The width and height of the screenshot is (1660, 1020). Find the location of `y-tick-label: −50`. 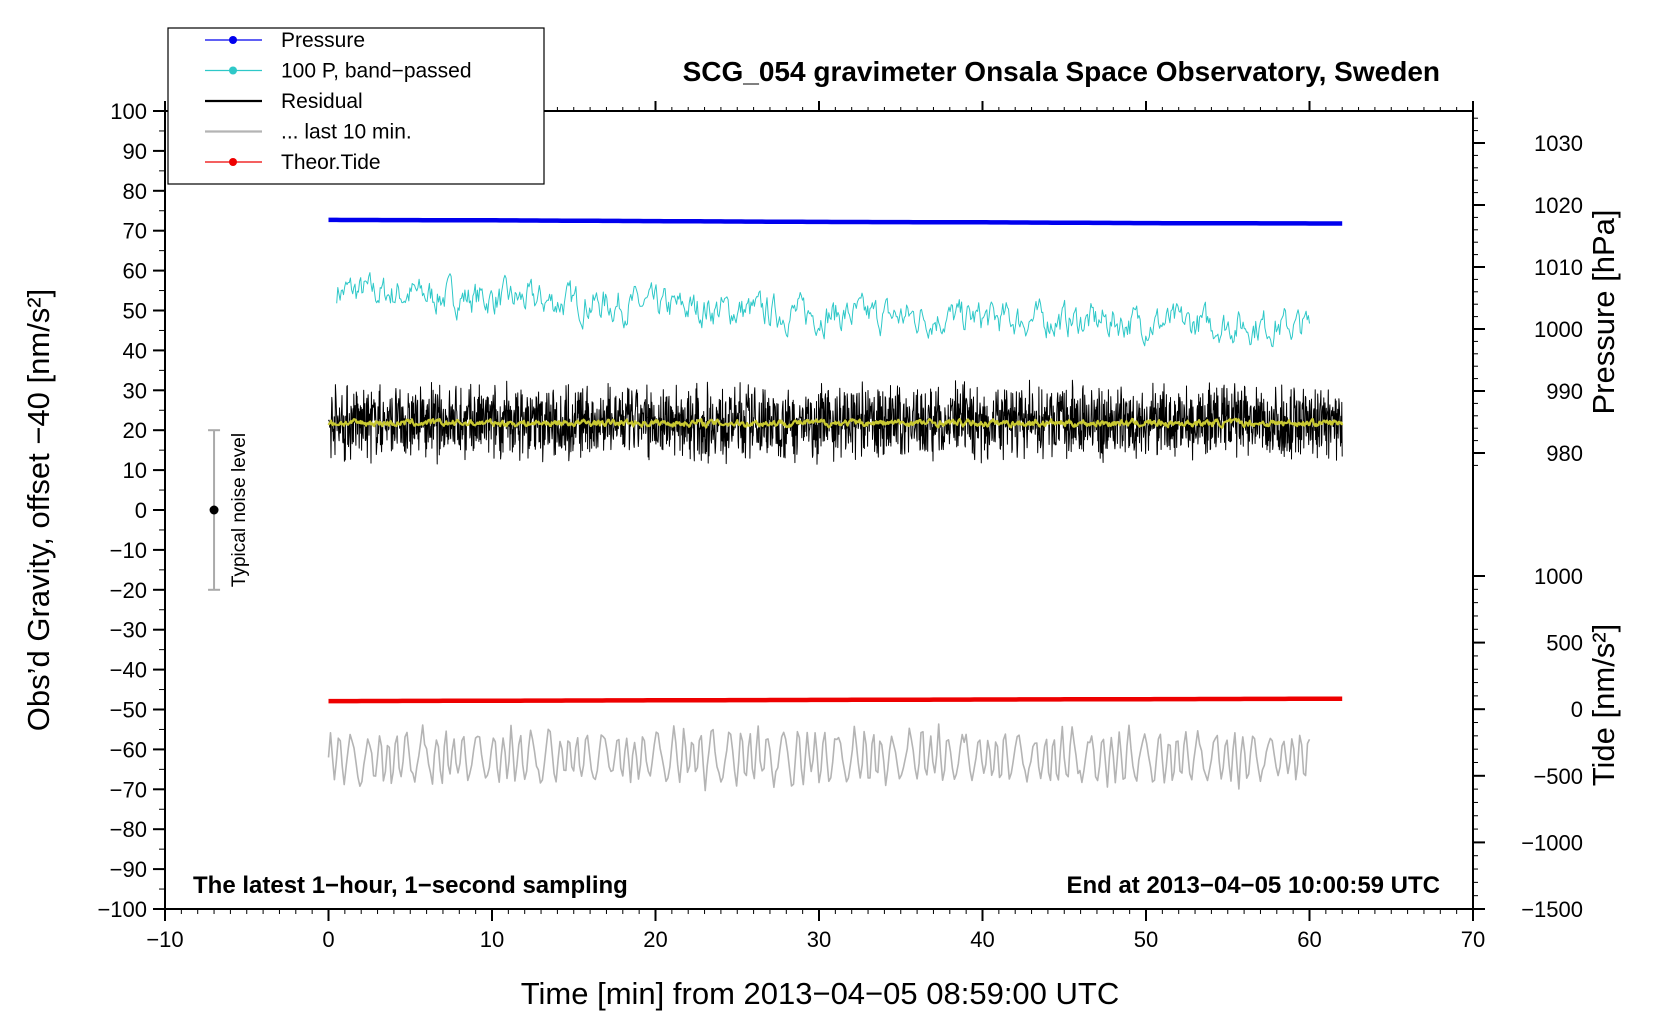

y-tick-label: −50 is located at coordinates (128, 710).